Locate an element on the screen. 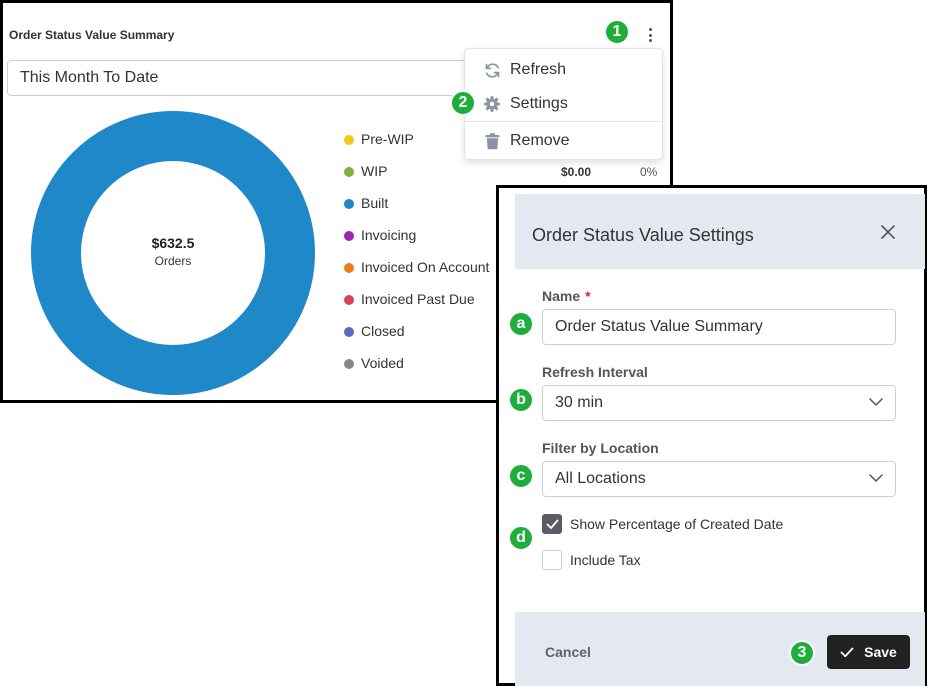 The image size is (932, 686). legend-label: WIP is located at coordinates (374, 171).